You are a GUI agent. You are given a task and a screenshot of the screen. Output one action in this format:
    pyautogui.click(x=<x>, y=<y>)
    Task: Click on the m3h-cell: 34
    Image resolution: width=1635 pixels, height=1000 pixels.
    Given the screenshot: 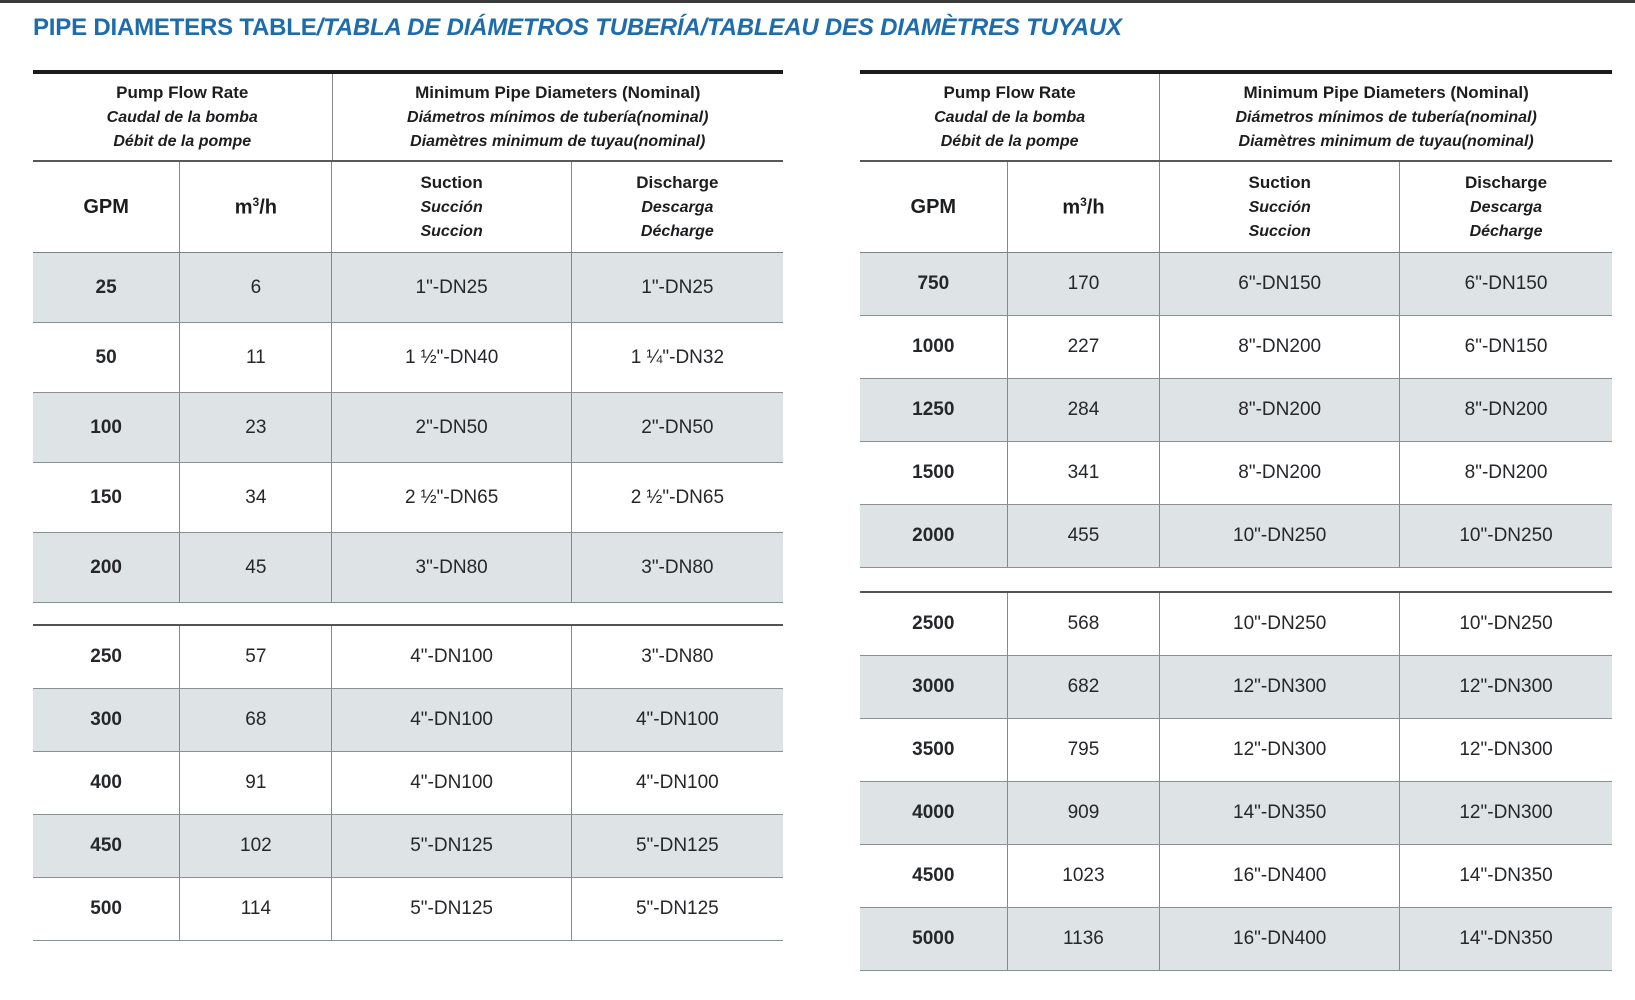 What is the action you would take?
    pyautogui.click(x=255, y=497)
    